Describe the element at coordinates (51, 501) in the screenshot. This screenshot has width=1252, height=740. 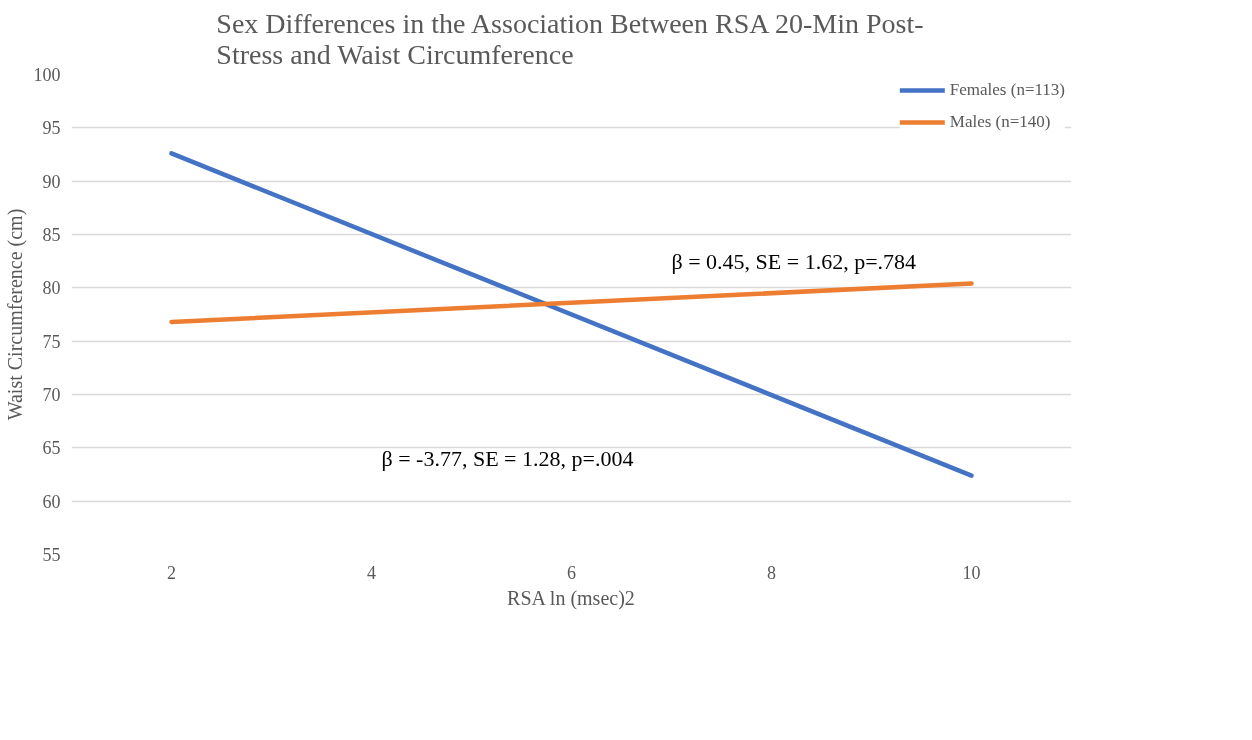
I see `y-tick-label: 60` at that location.